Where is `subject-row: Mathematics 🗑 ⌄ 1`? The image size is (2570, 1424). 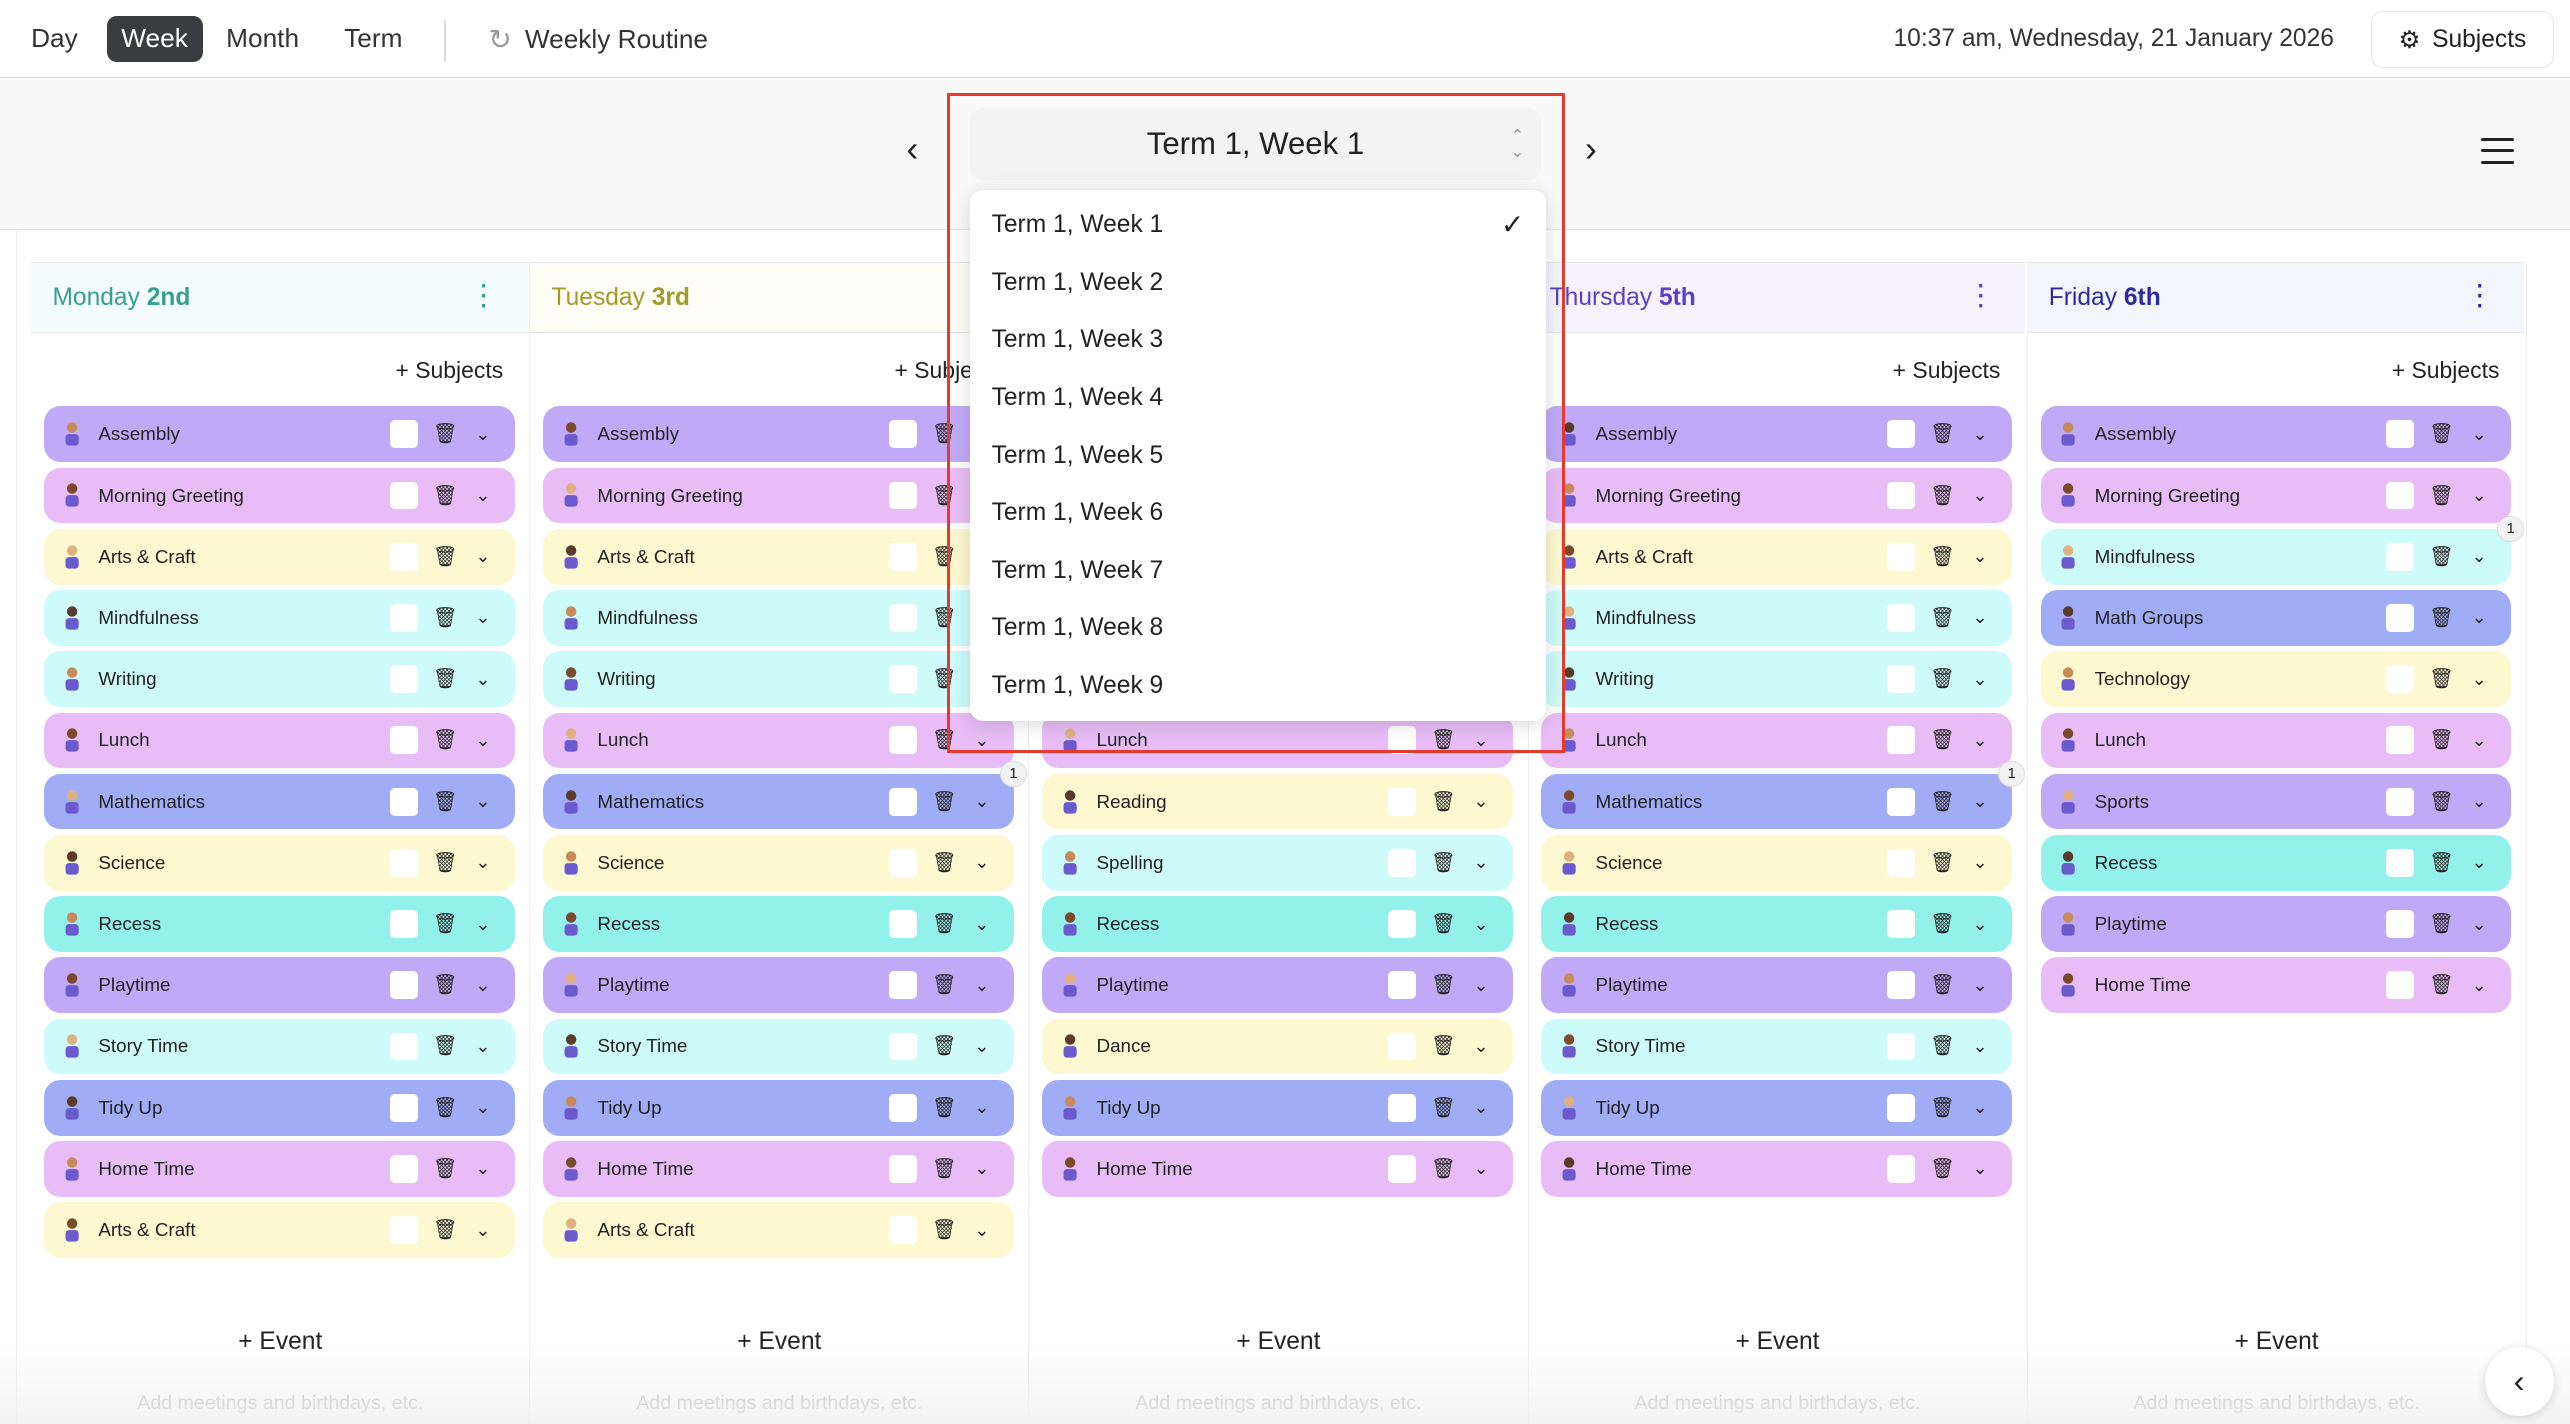
subject-row: Mathematics 🗑 ⌄ 1 is located at coordinates (785, 795).